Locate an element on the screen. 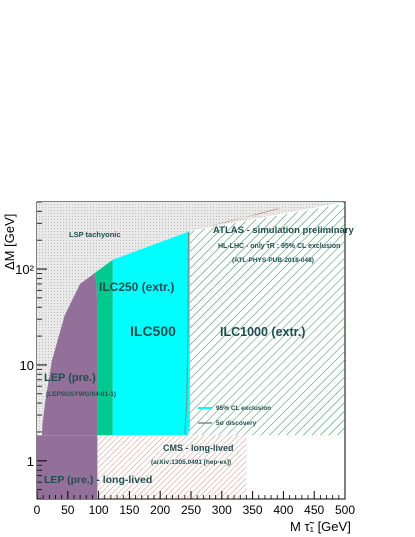 The height and width of the screenshot is (537, 415). region-lep is located at coordinates (69, 354).